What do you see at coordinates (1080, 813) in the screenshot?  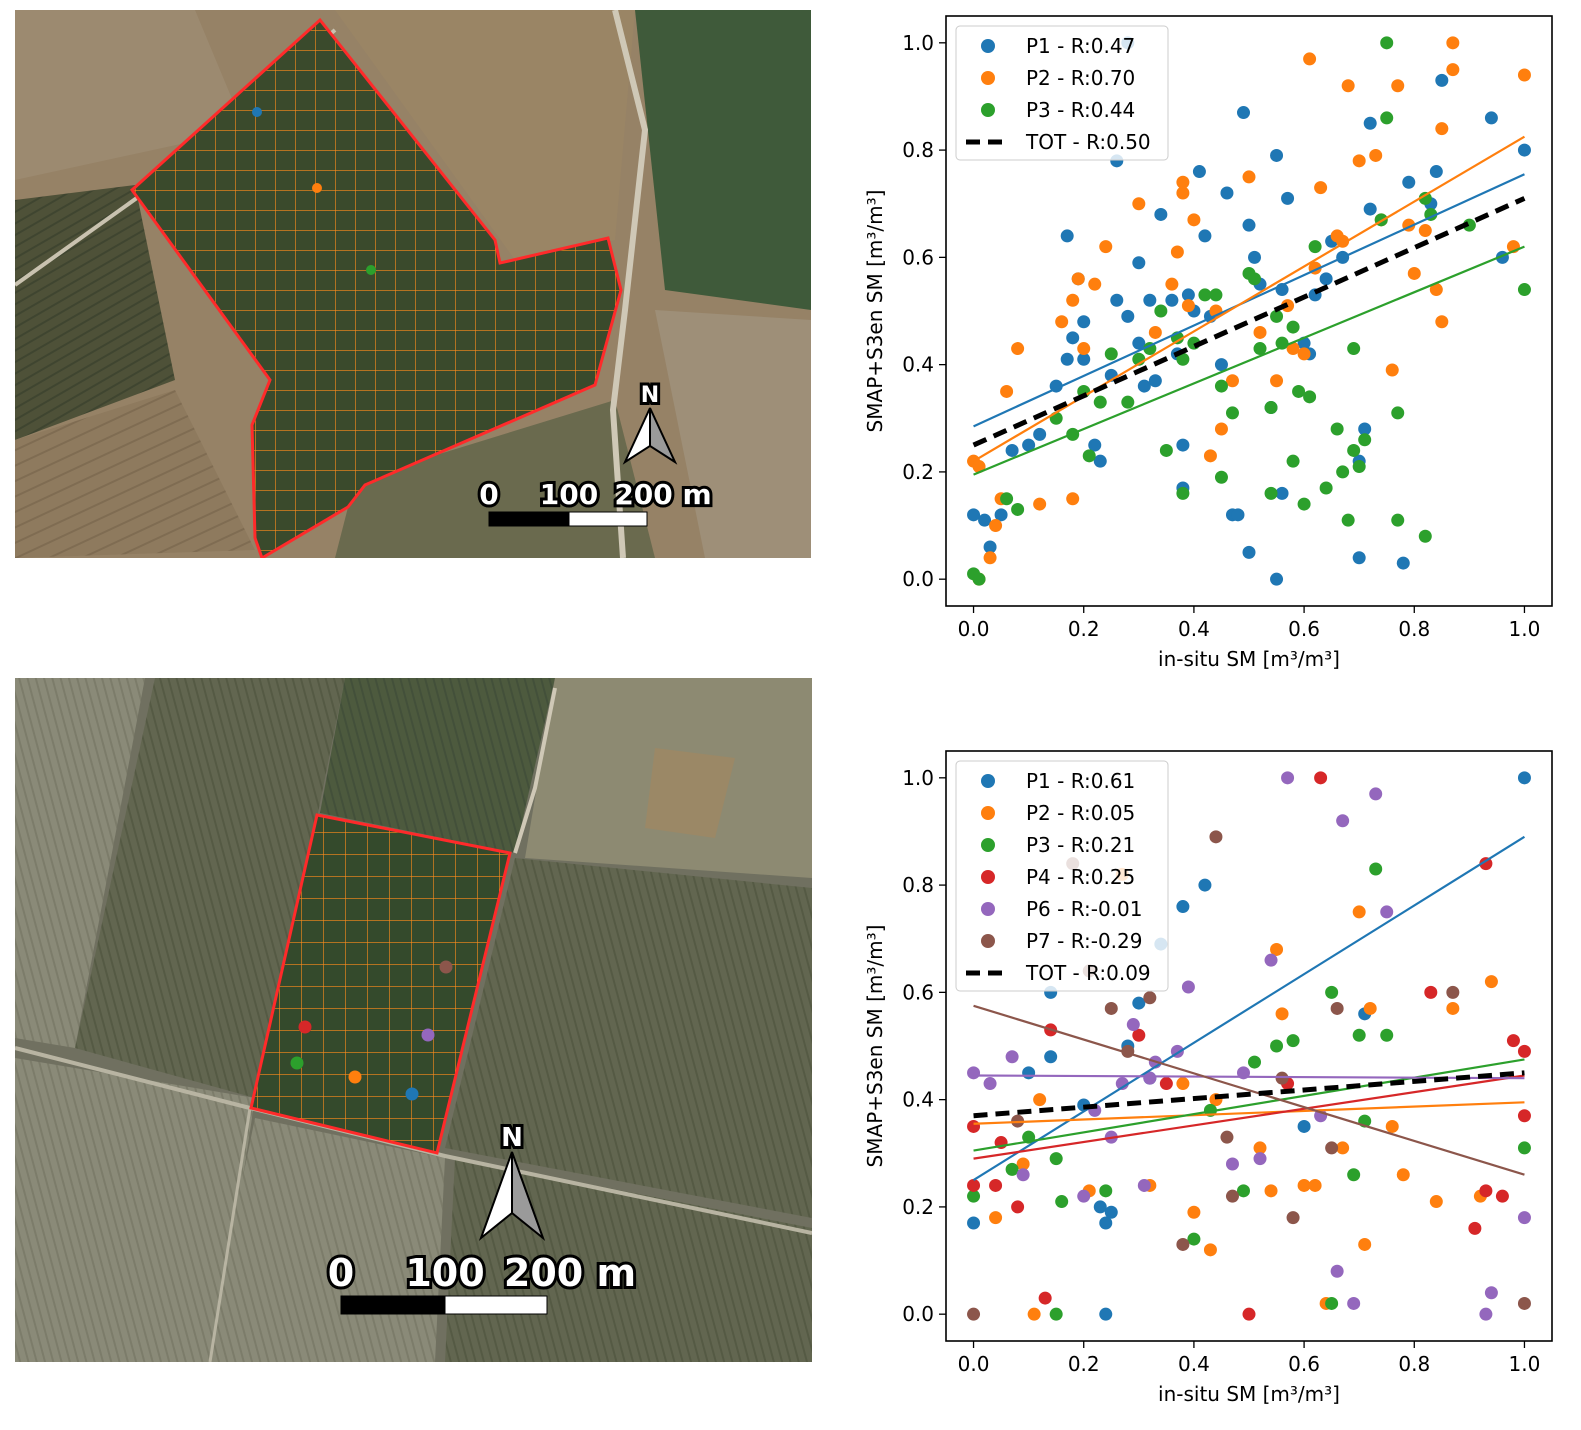 I see `legend-label: P2 - R:0.05` at bounding box center [1080, 813].